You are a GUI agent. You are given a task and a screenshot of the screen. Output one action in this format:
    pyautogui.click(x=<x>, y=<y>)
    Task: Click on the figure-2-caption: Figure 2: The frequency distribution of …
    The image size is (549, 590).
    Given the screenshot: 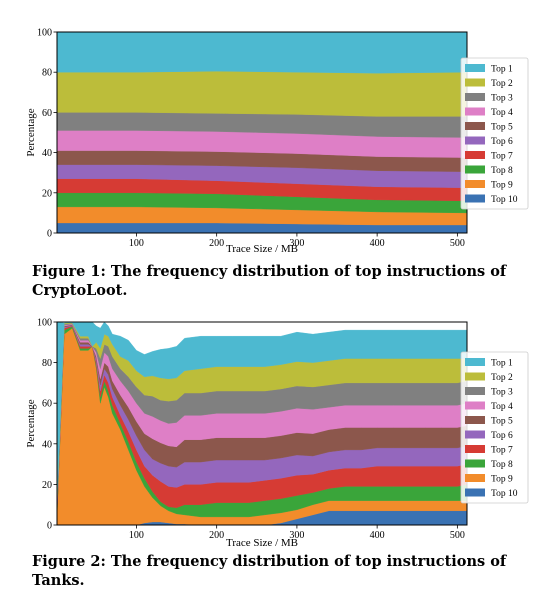 What is the action you would take?
    pyautogui.click(x=269, y=571)
    